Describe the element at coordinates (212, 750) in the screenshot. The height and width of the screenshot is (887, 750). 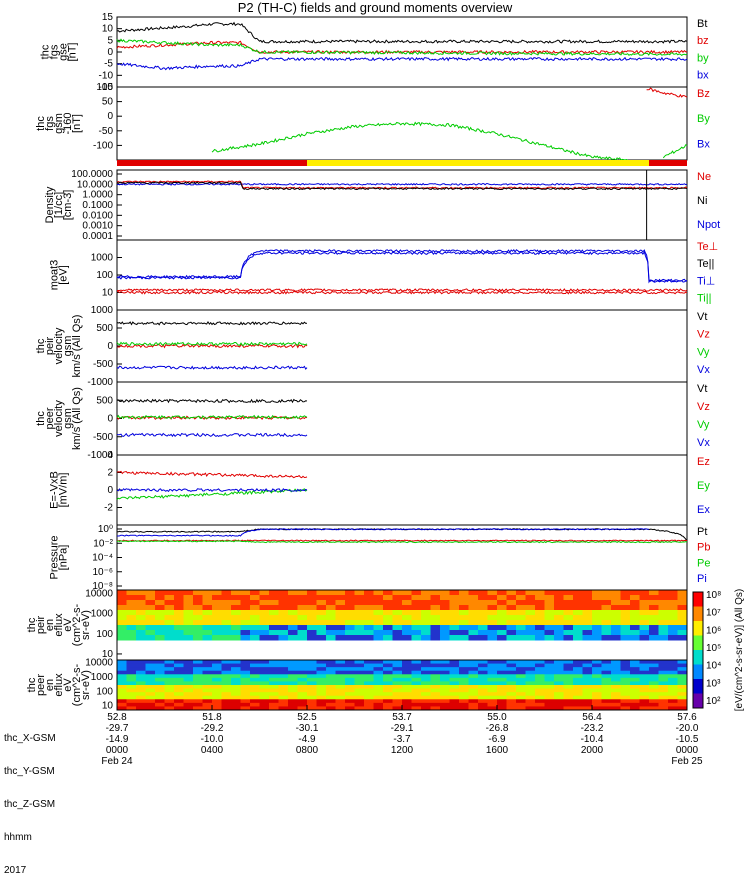
I see `x-tick-label: 0400` at that location.